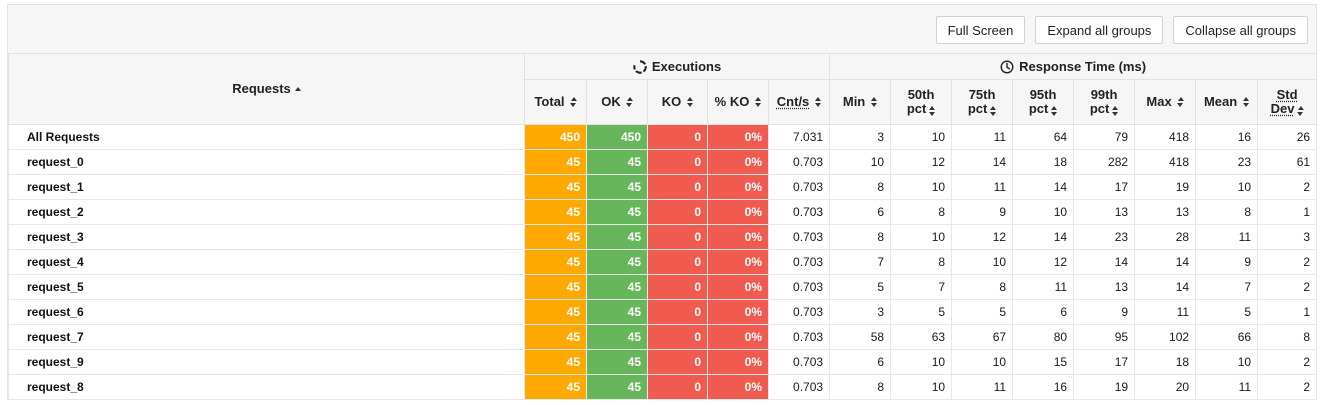  I want to click on p99-header-label-line2: pct, so click(1099, 108).